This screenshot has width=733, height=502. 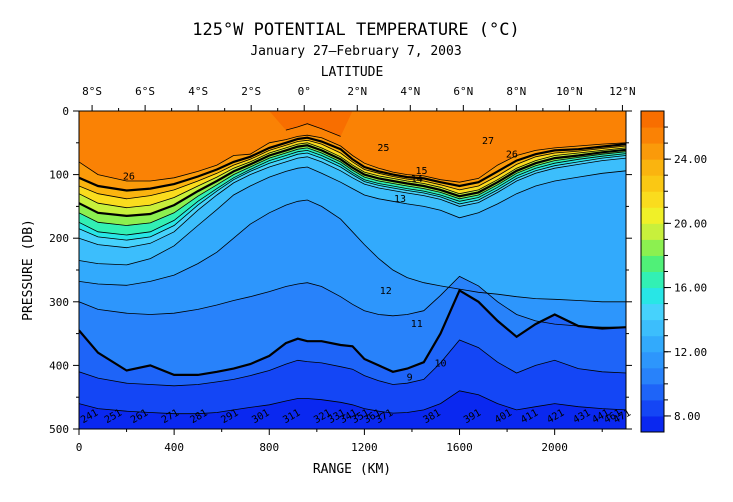 I want to click on colorbar-tick-label: 12.00, so click(x=690, y=352).